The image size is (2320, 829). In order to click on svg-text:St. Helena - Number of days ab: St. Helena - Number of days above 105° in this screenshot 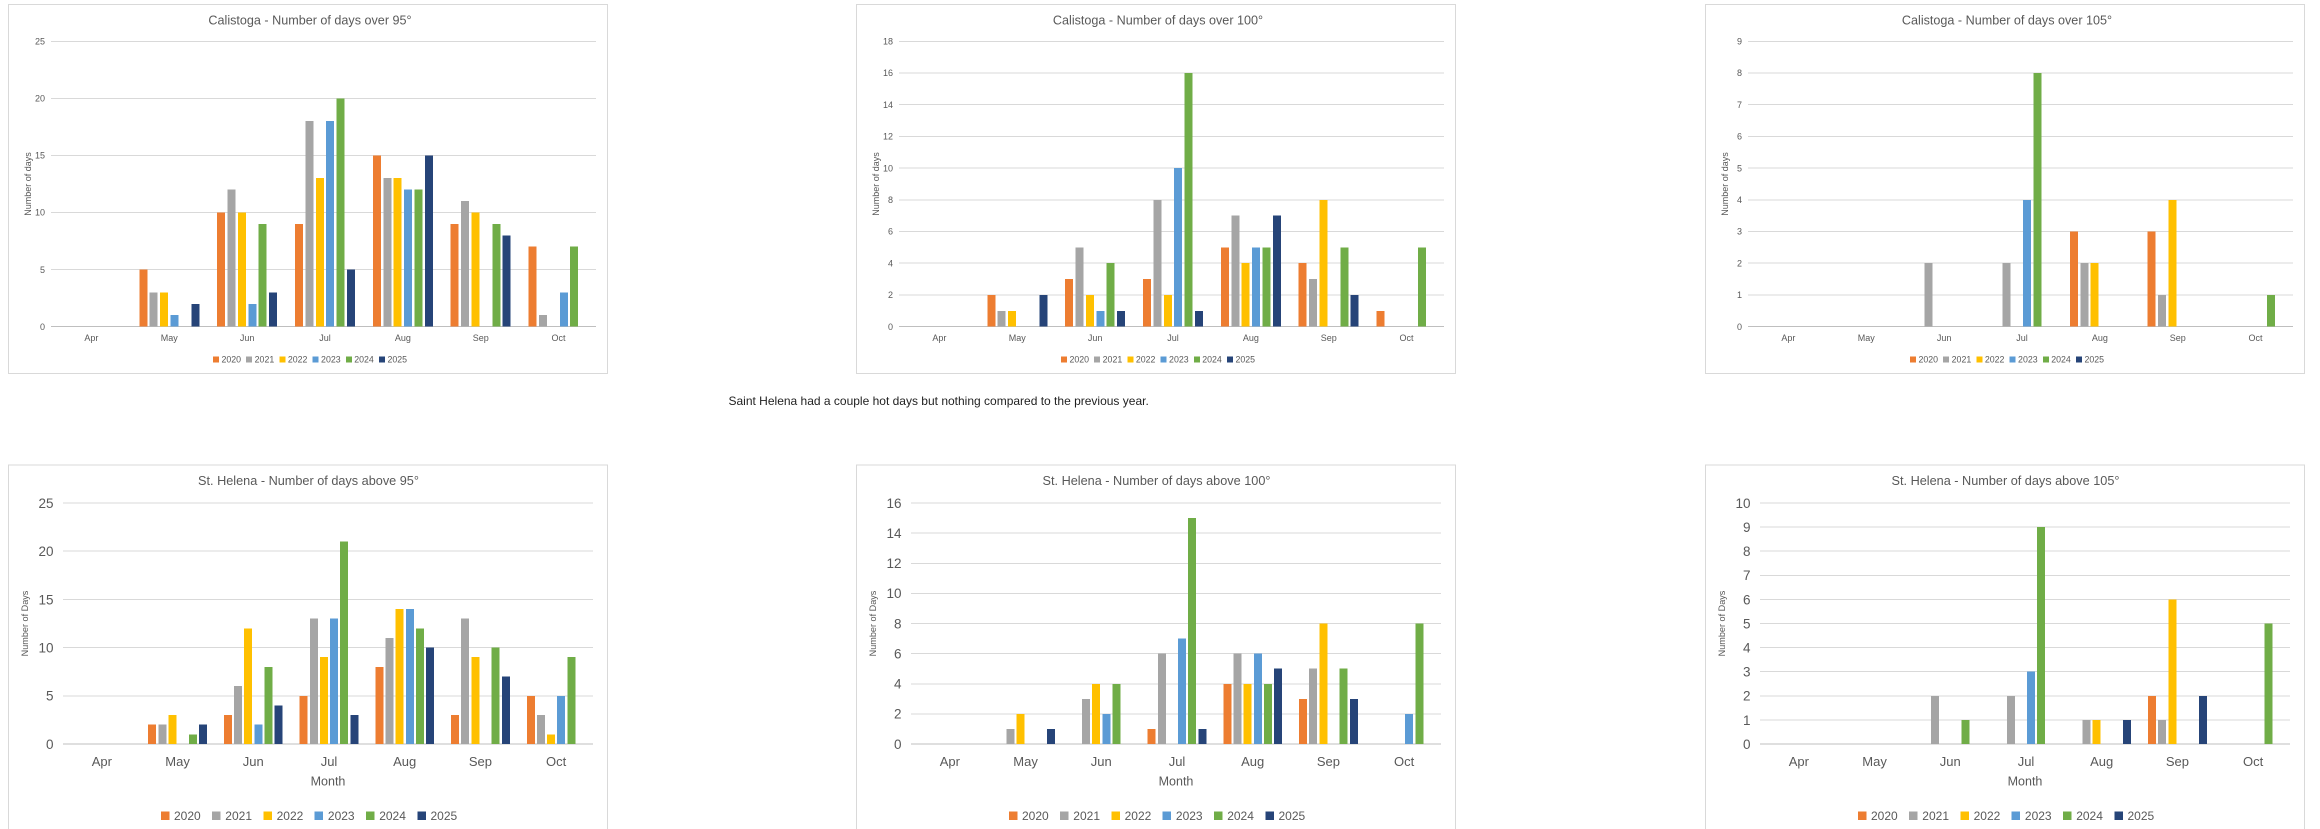, I will do `click(2006, 481)`.